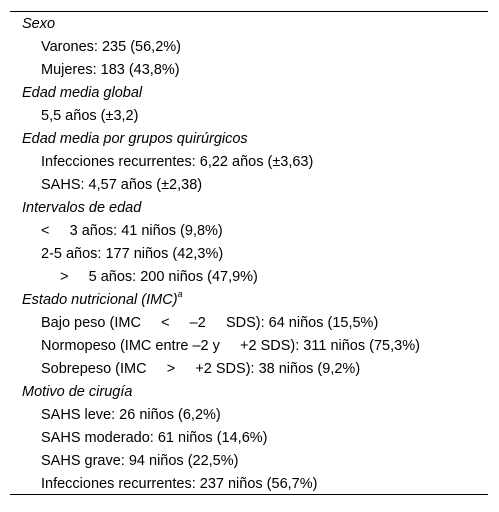 This screenshot has height=512, width=499. What do you see at coordinates (132, 231) in the screenshot?
I see `row-menor-3: < 3 años: 41 niños (9,8%)` at bounding box center [132, 231].